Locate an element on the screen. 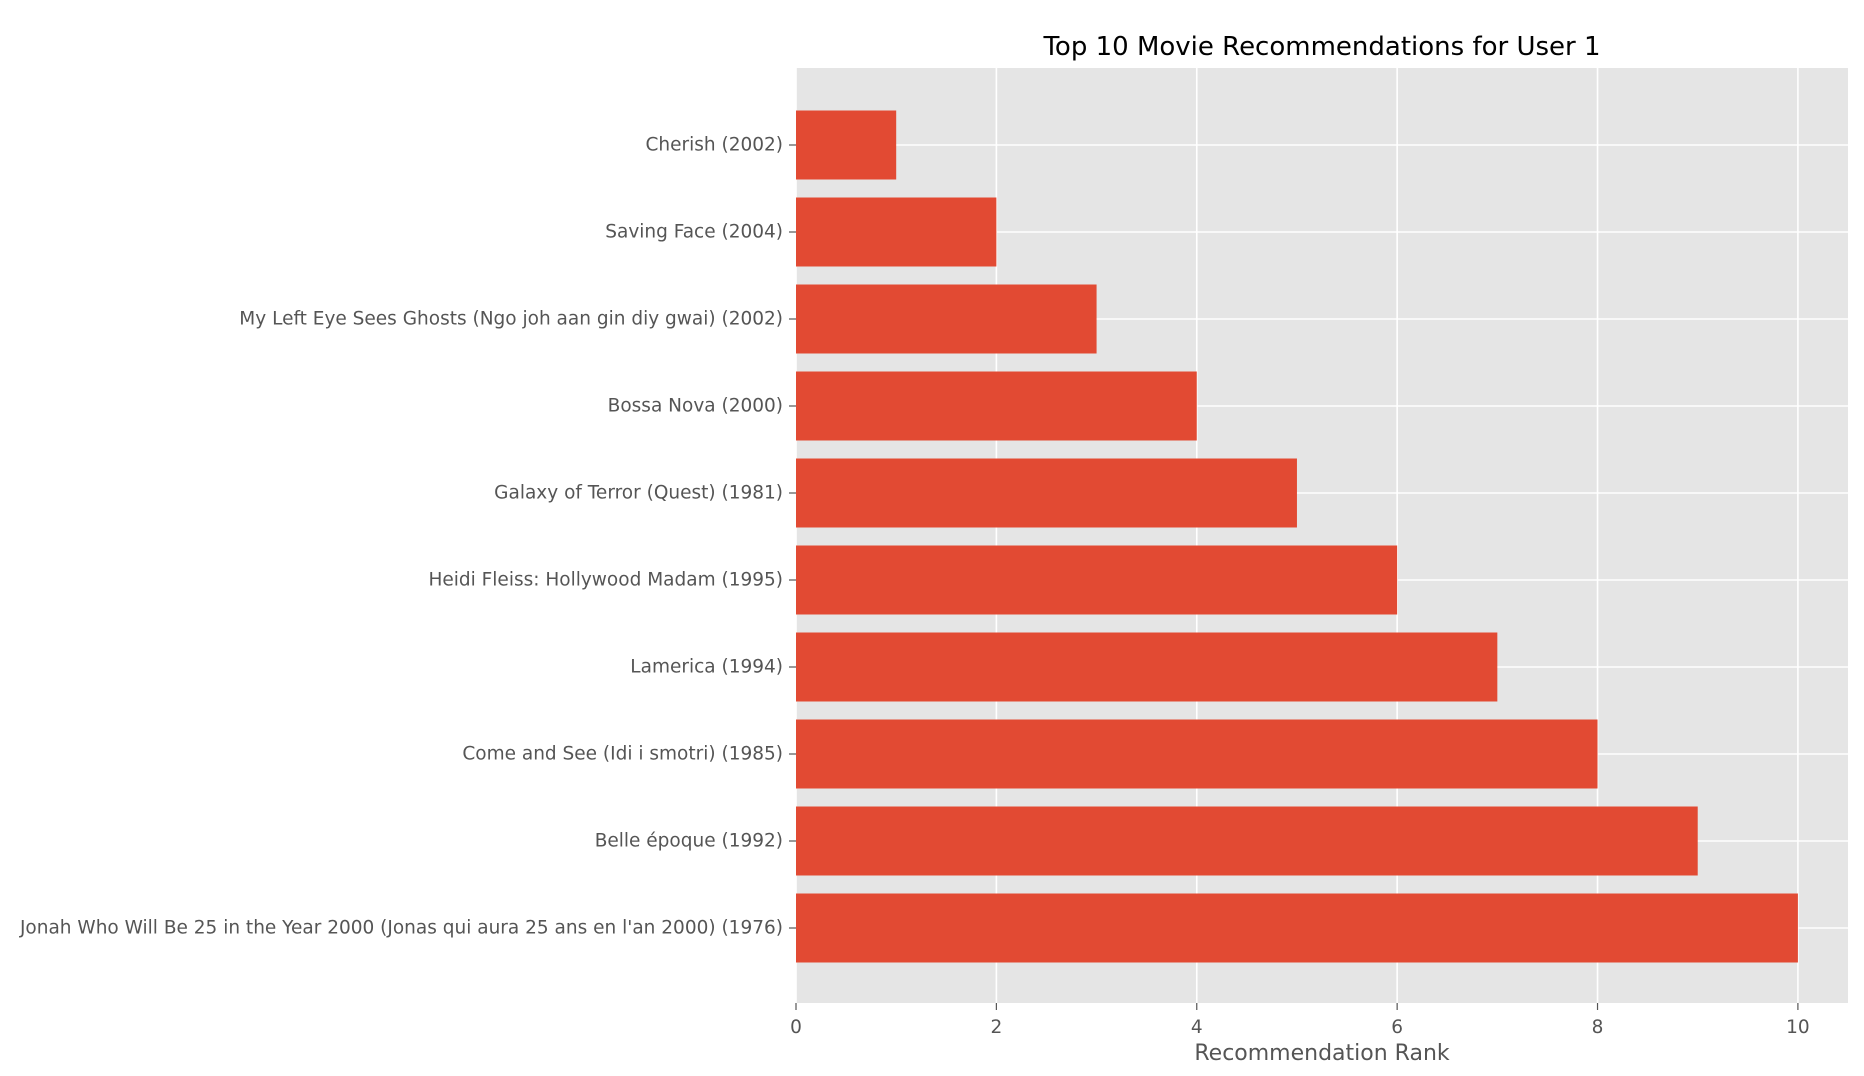 The image size is (1864, 1076). x-axis-ticks: 0 2 4 6 8 10 is located at coordinates (1300, 1020).